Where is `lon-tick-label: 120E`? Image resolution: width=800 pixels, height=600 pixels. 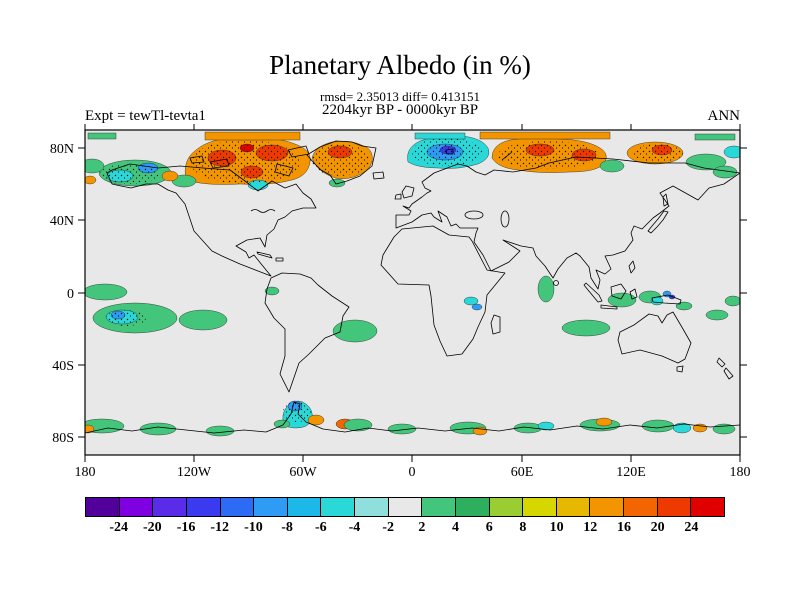 lon-tick-label: 120E is located at coordinates (631, 472).